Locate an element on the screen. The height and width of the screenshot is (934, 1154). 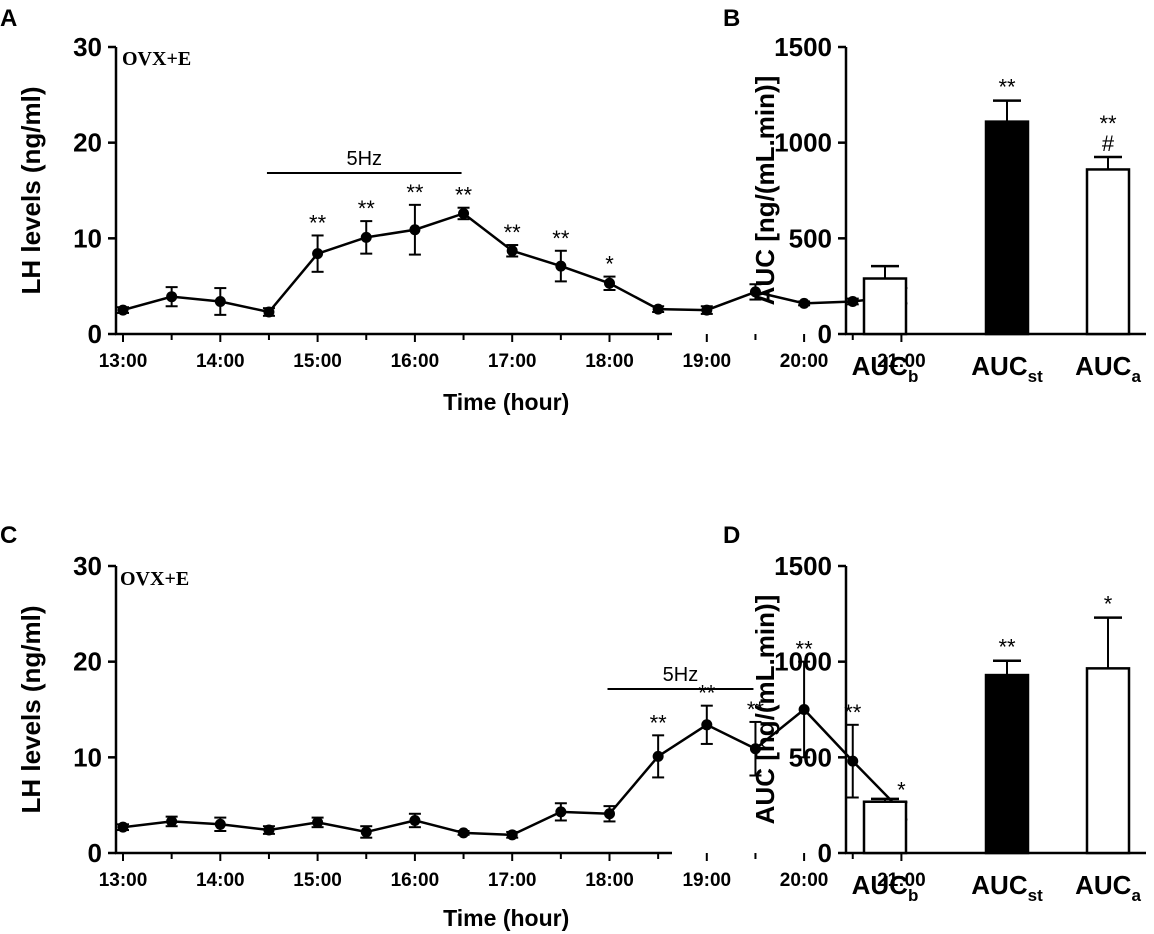
y-tick-label: 500 is located at coordinates (810, 238).